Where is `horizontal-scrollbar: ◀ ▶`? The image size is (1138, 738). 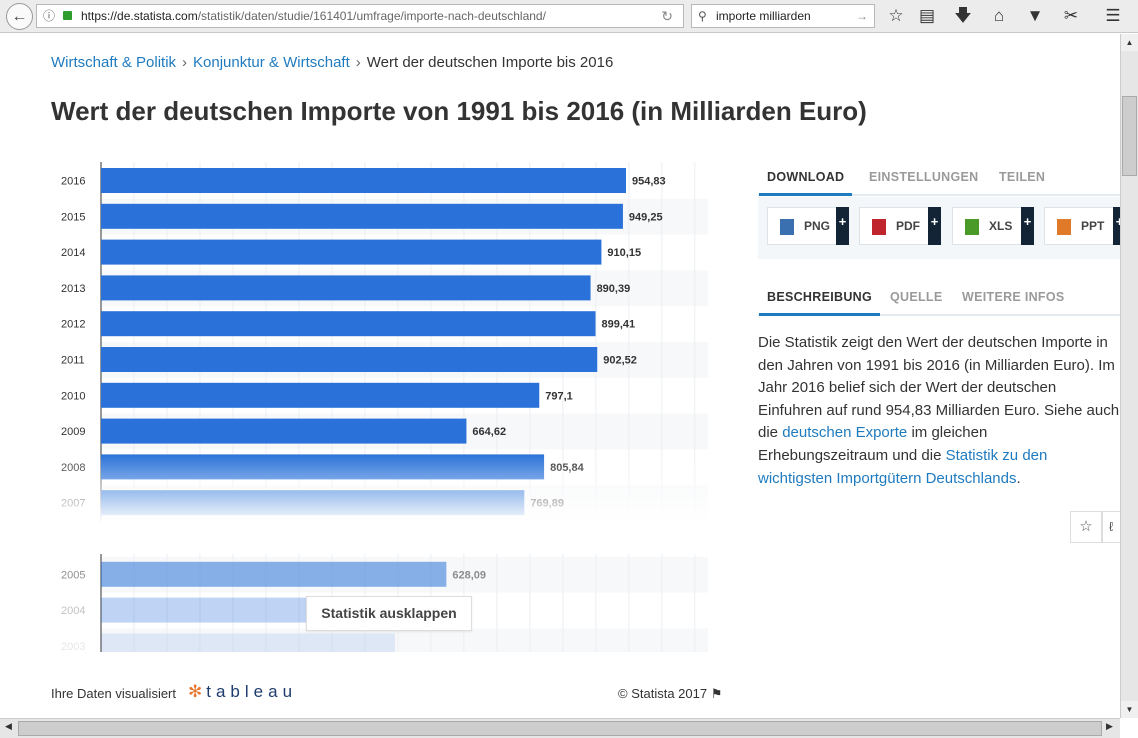 horizontal-scrollbar: ◀ ▶ is located at coordinates (560, 728).